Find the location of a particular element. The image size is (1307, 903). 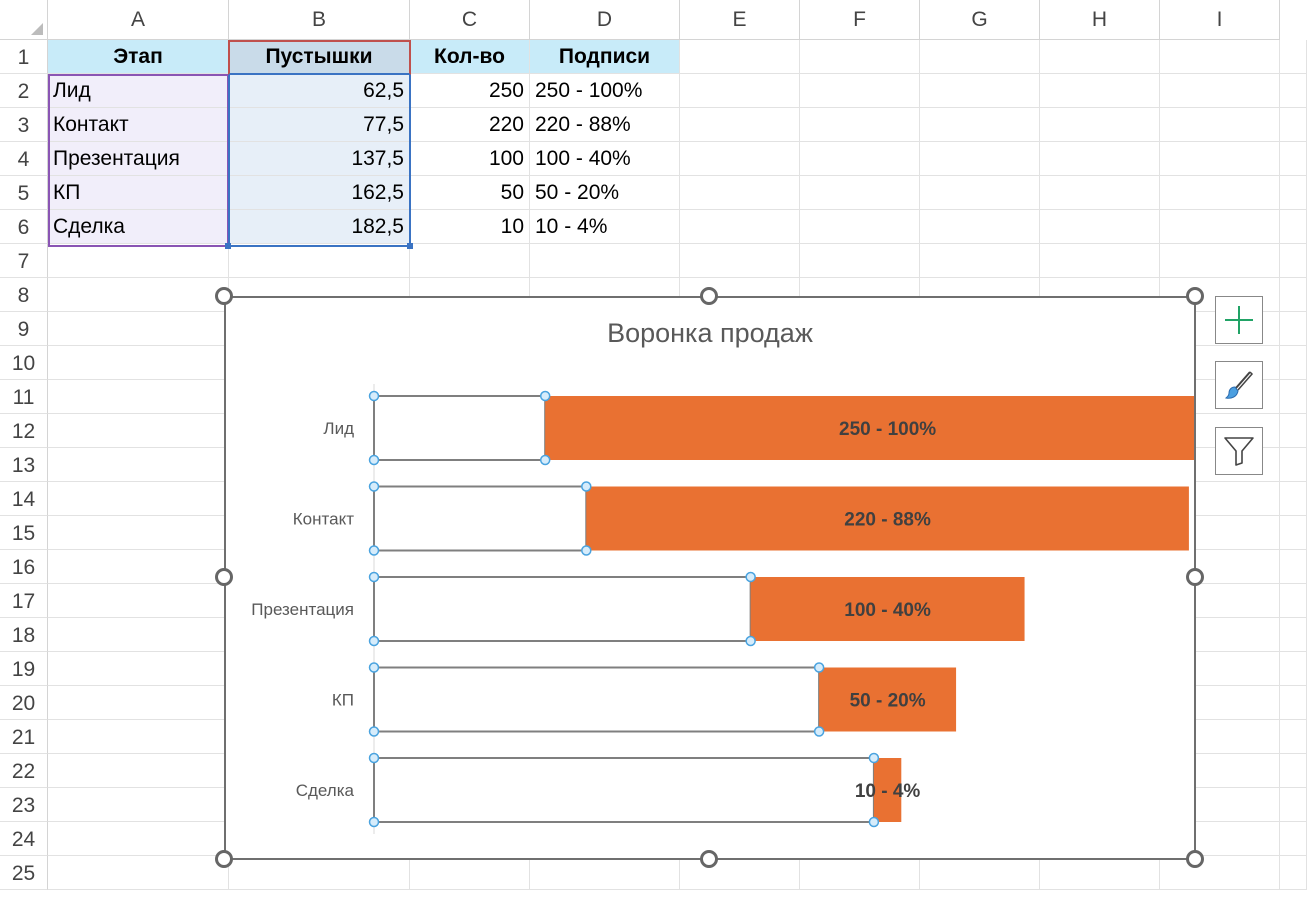

row-header-14: 14 is located at coordinates (24, 499).